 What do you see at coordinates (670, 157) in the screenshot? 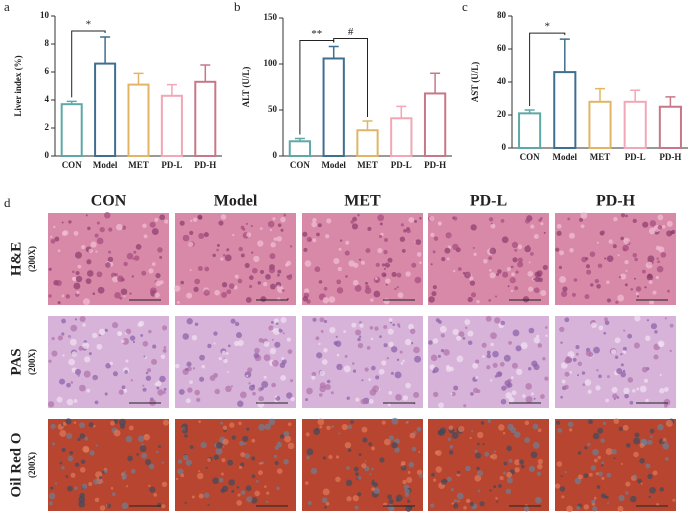
I see `x-tick-label: PD-H` at bounding box center [670, 157].